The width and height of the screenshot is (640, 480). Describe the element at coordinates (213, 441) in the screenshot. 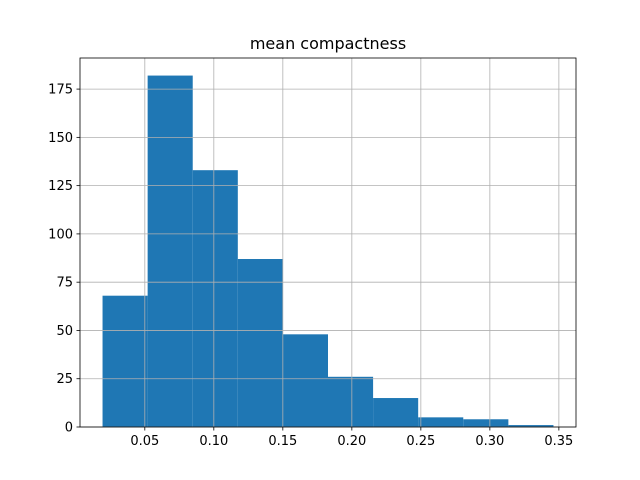

I see `x-tick-label-2: 0.10` at that location.